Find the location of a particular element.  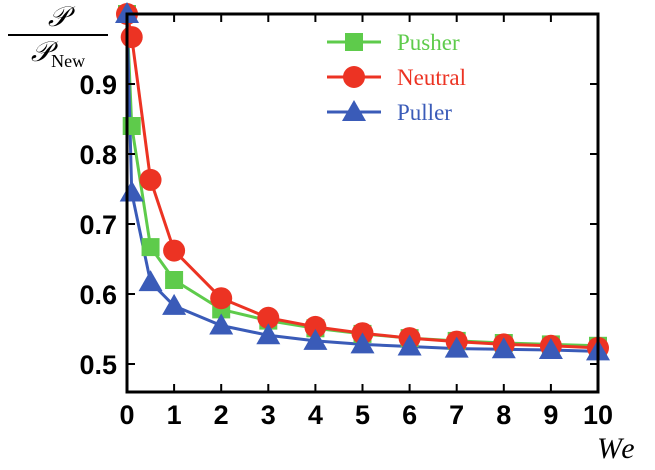

y-axis-label: 𝒫 𝒫New is located at coordinates (58, 40).